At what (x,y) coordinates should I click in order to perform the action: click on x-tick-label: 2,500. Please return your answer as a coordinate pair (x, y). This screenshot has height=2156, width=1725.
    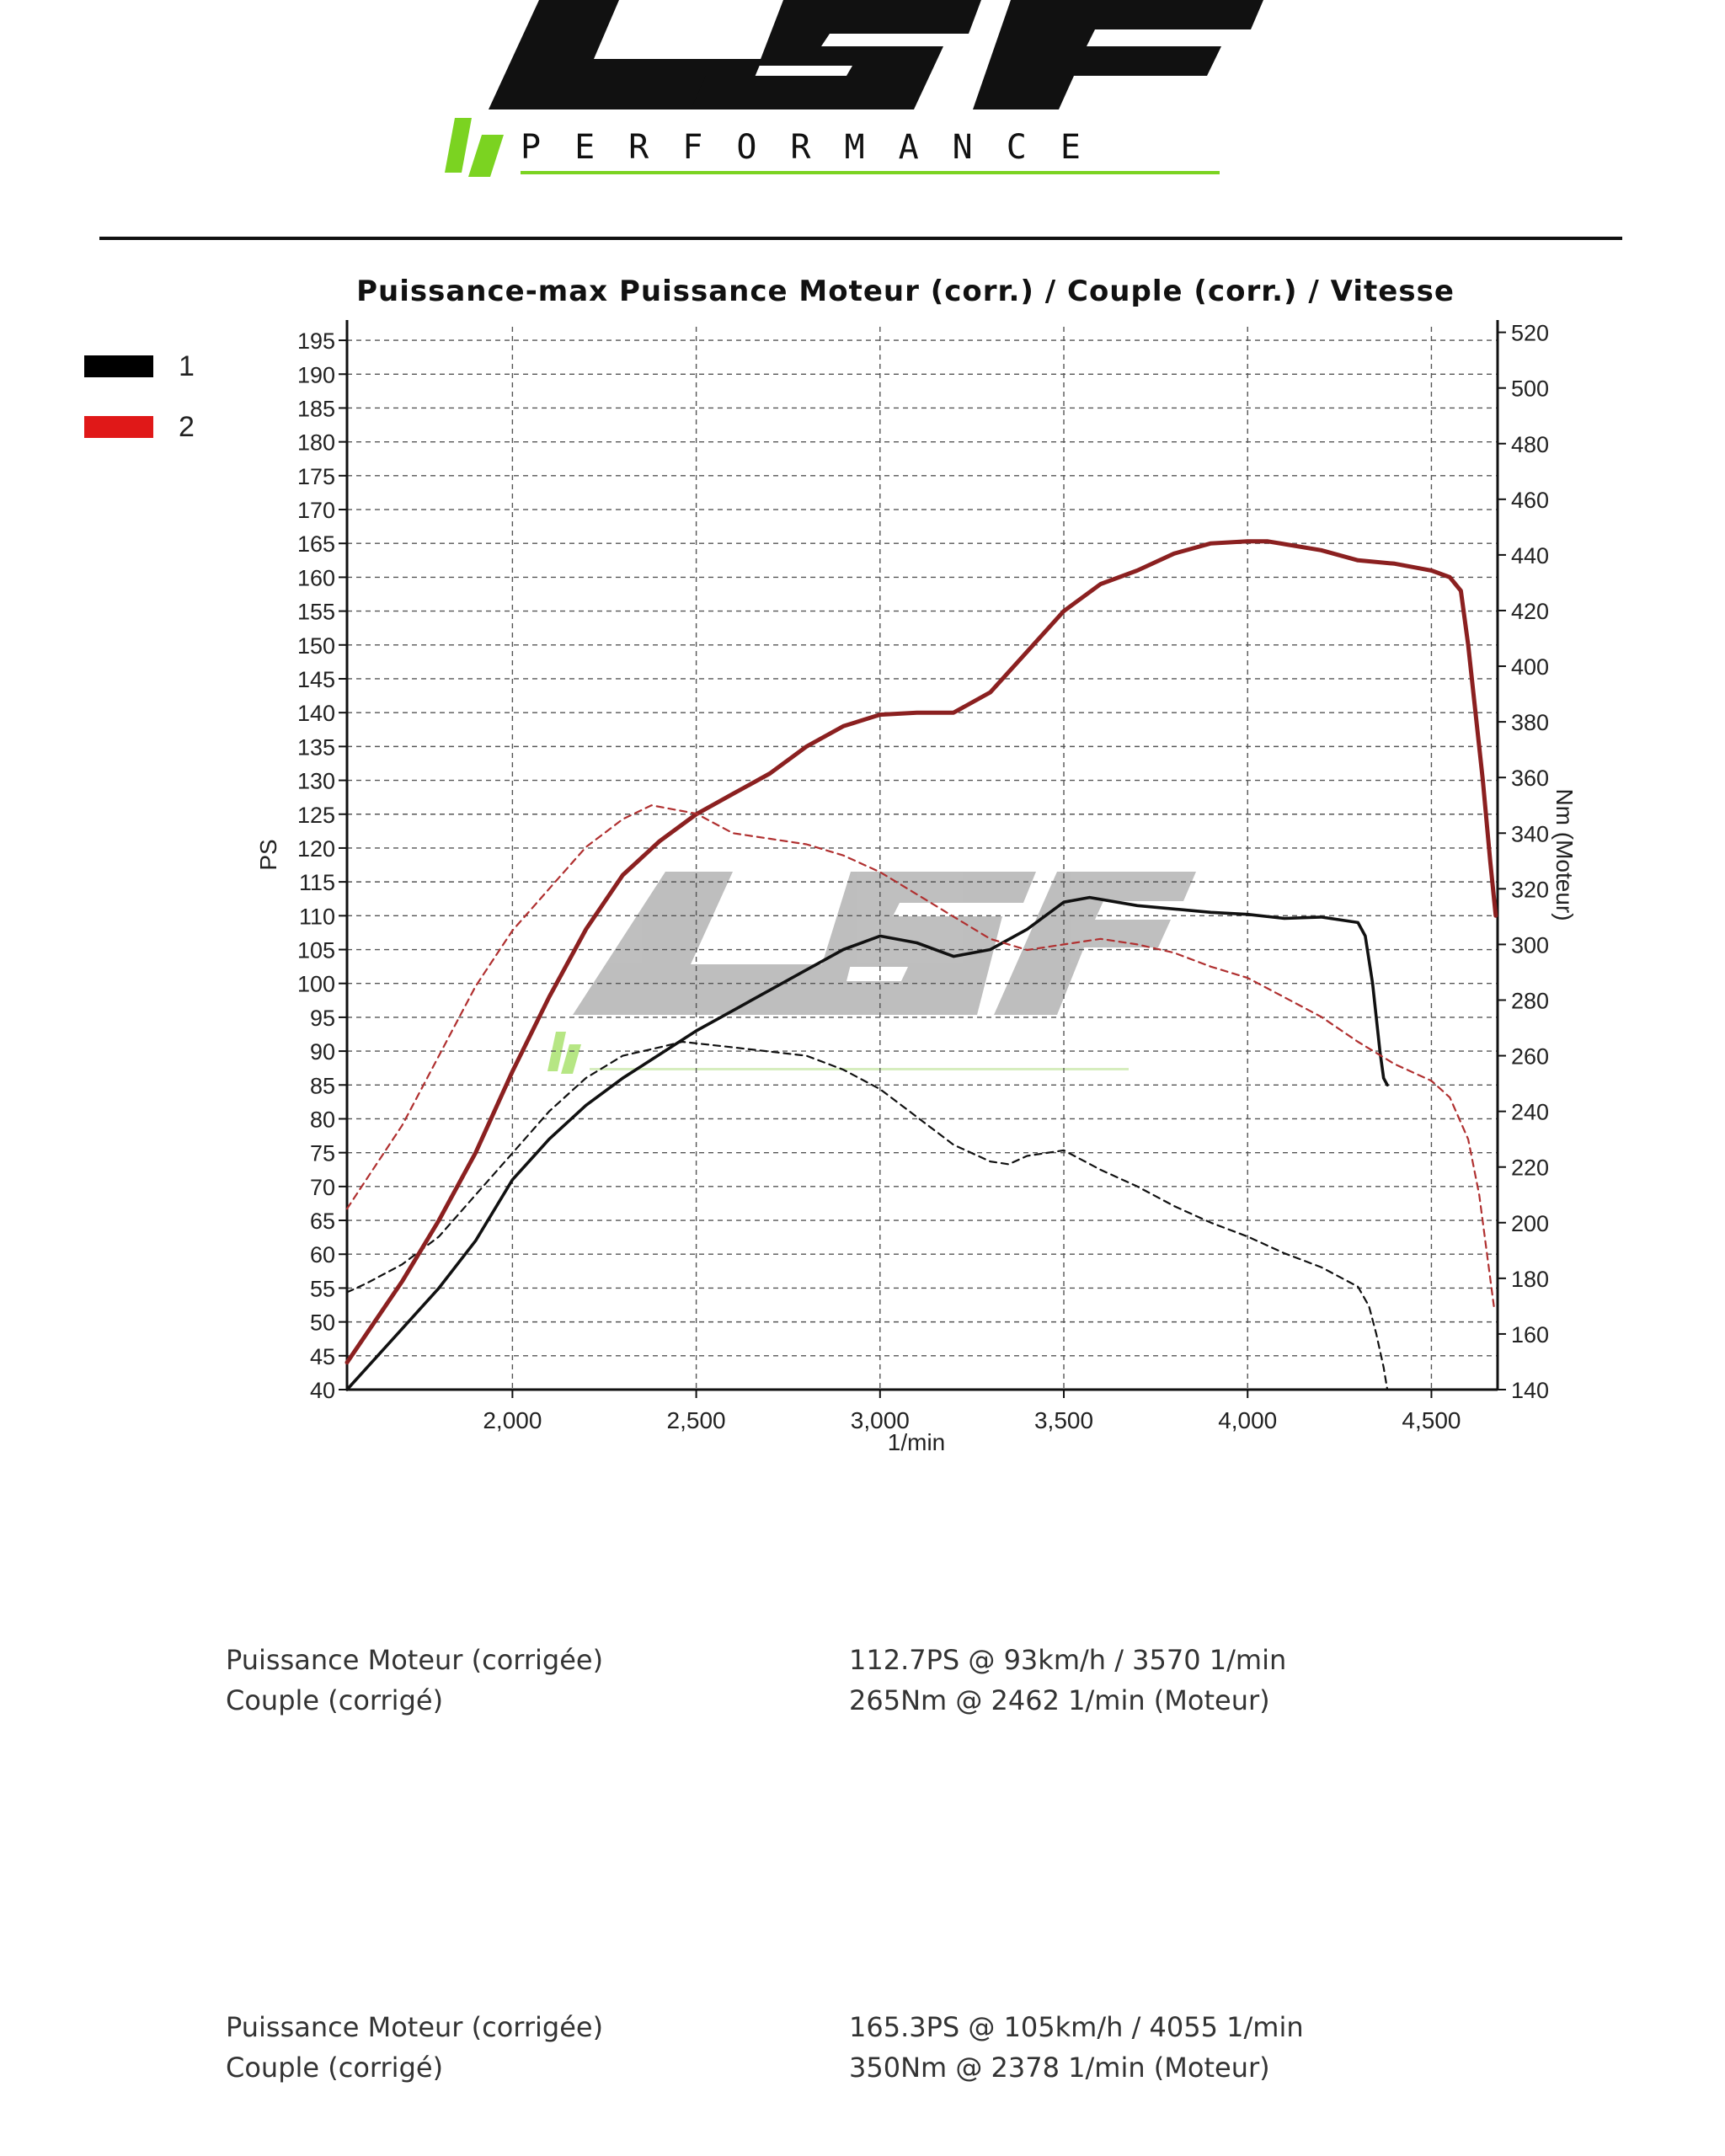
    Looking at the image, I should click on (696, 1420).